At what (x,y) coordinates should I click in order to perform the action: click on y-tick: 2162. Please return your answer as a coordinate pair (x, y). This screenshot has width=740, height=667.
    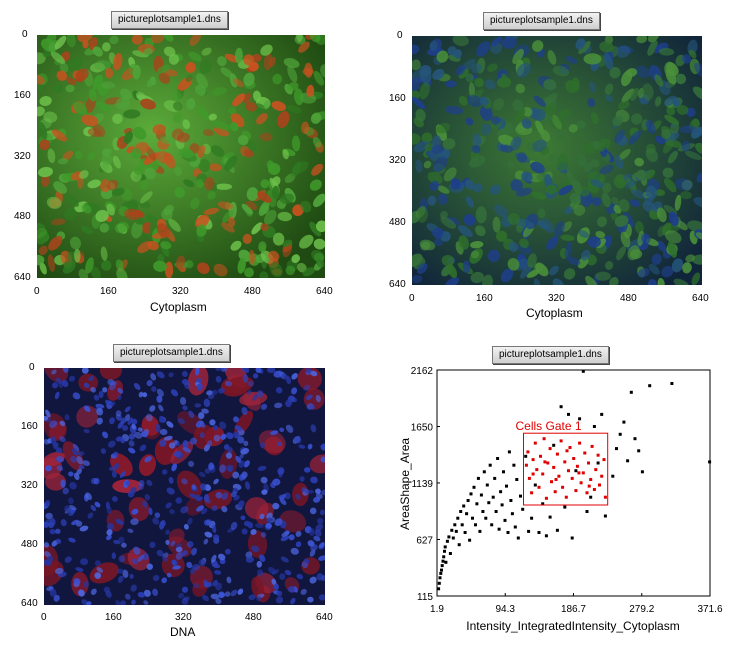
    Looking at the image, I should click on (422, 371).